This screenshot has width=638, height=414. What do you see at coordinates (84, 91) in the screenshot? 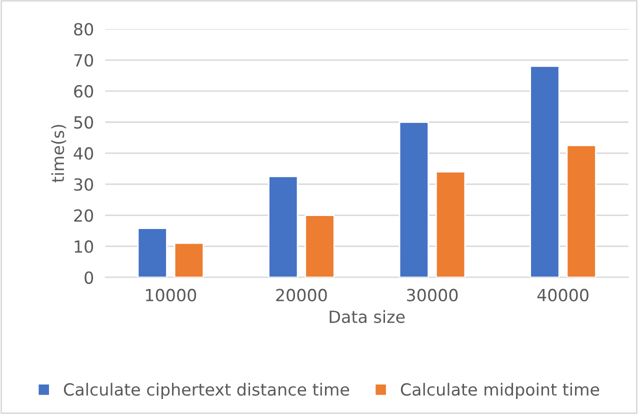
I see `y-tick-label: 60` at bounding box center [84, 91].